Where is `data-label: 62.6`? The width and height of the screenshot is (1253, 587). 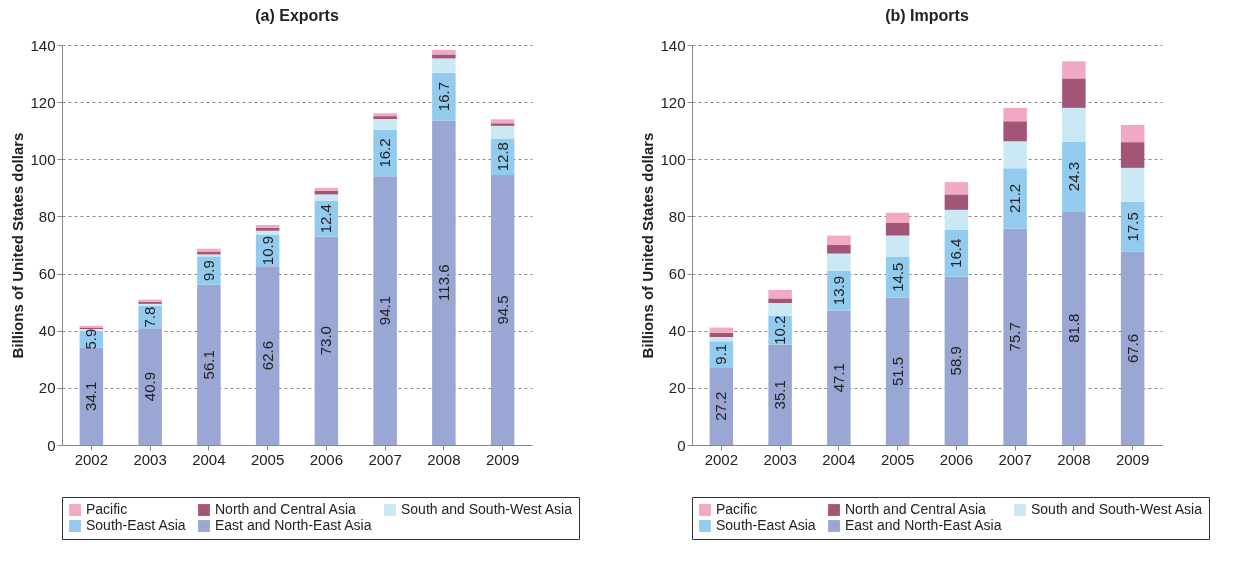
data-label: 62.6 is located at coordinates (267, 355).